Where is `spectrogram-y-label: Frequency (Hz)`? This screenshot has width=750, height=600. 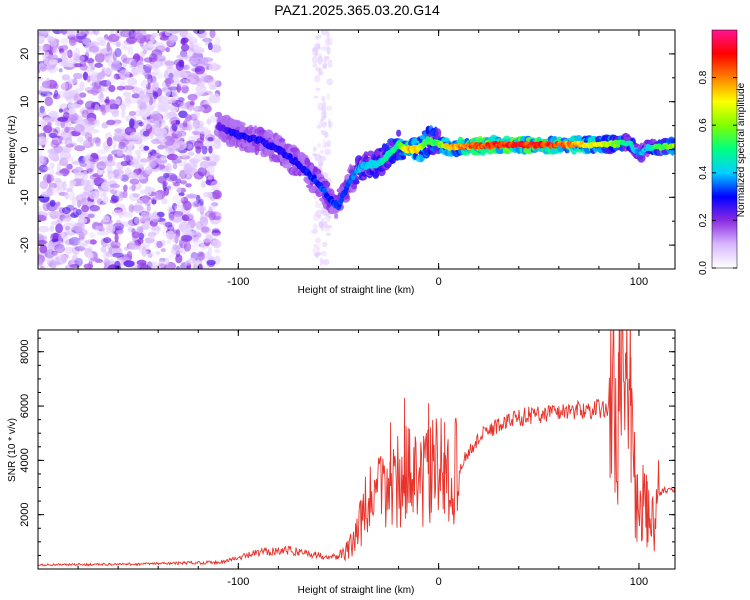
spectrogram-y-label: Frequency (Hz) is located at coordinates (12, 150).